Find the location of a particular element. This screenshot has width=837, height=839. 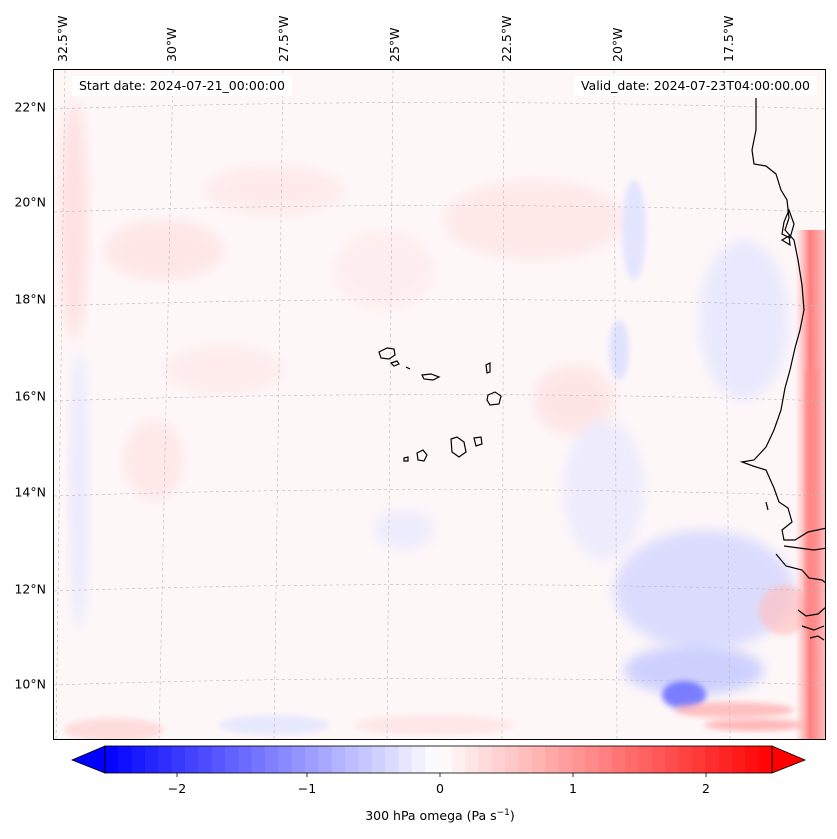

lon-label: 32.5°W is located at coordinates (62, 38).